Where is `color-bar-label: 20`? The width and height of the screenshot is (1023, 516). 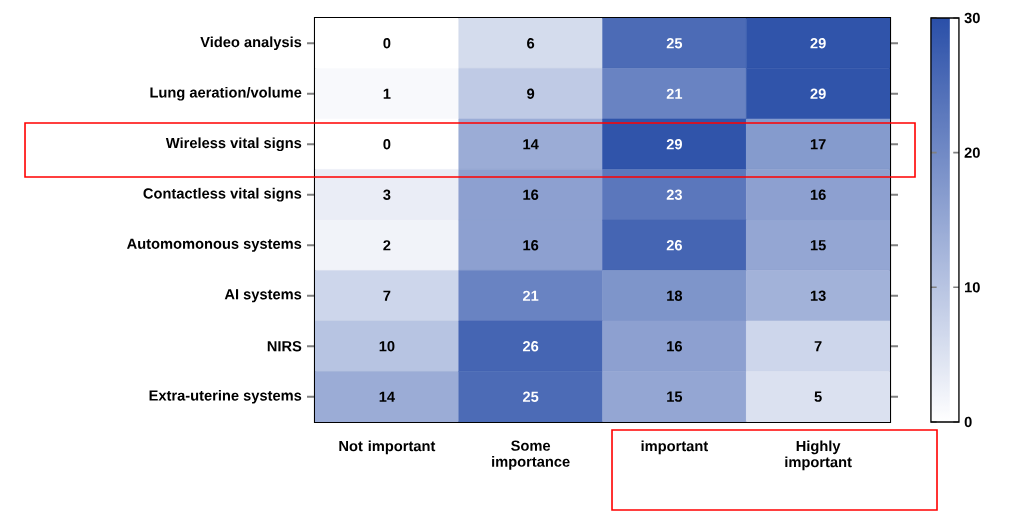 color-bar-label: 20 is located at coordinates (972, 152).